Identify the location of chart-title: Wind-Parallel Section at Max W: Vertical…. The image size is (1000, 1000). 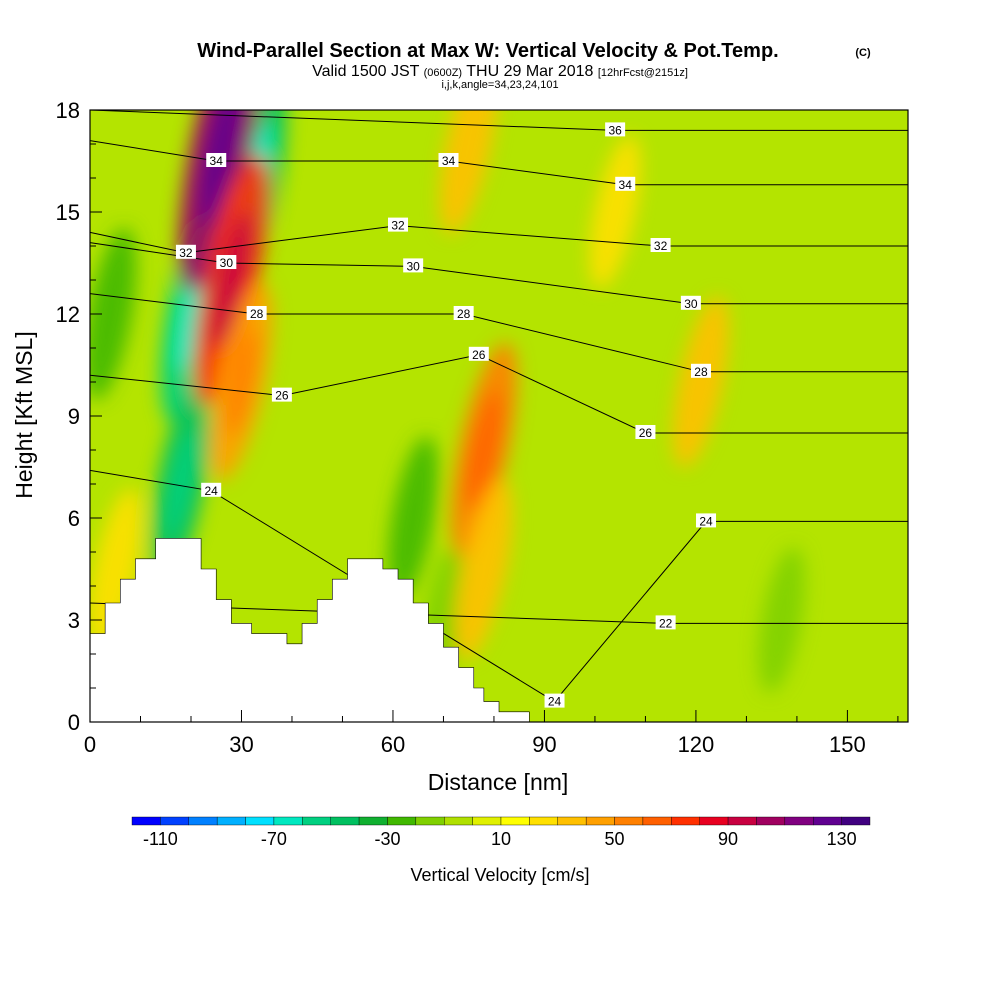
(487, 51).